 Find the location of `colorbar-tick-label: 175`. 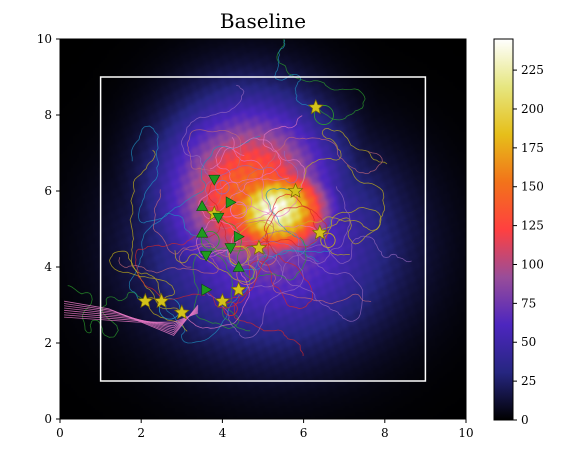

colorbar-tick-label: 175 is located at coordinates (532, 148).